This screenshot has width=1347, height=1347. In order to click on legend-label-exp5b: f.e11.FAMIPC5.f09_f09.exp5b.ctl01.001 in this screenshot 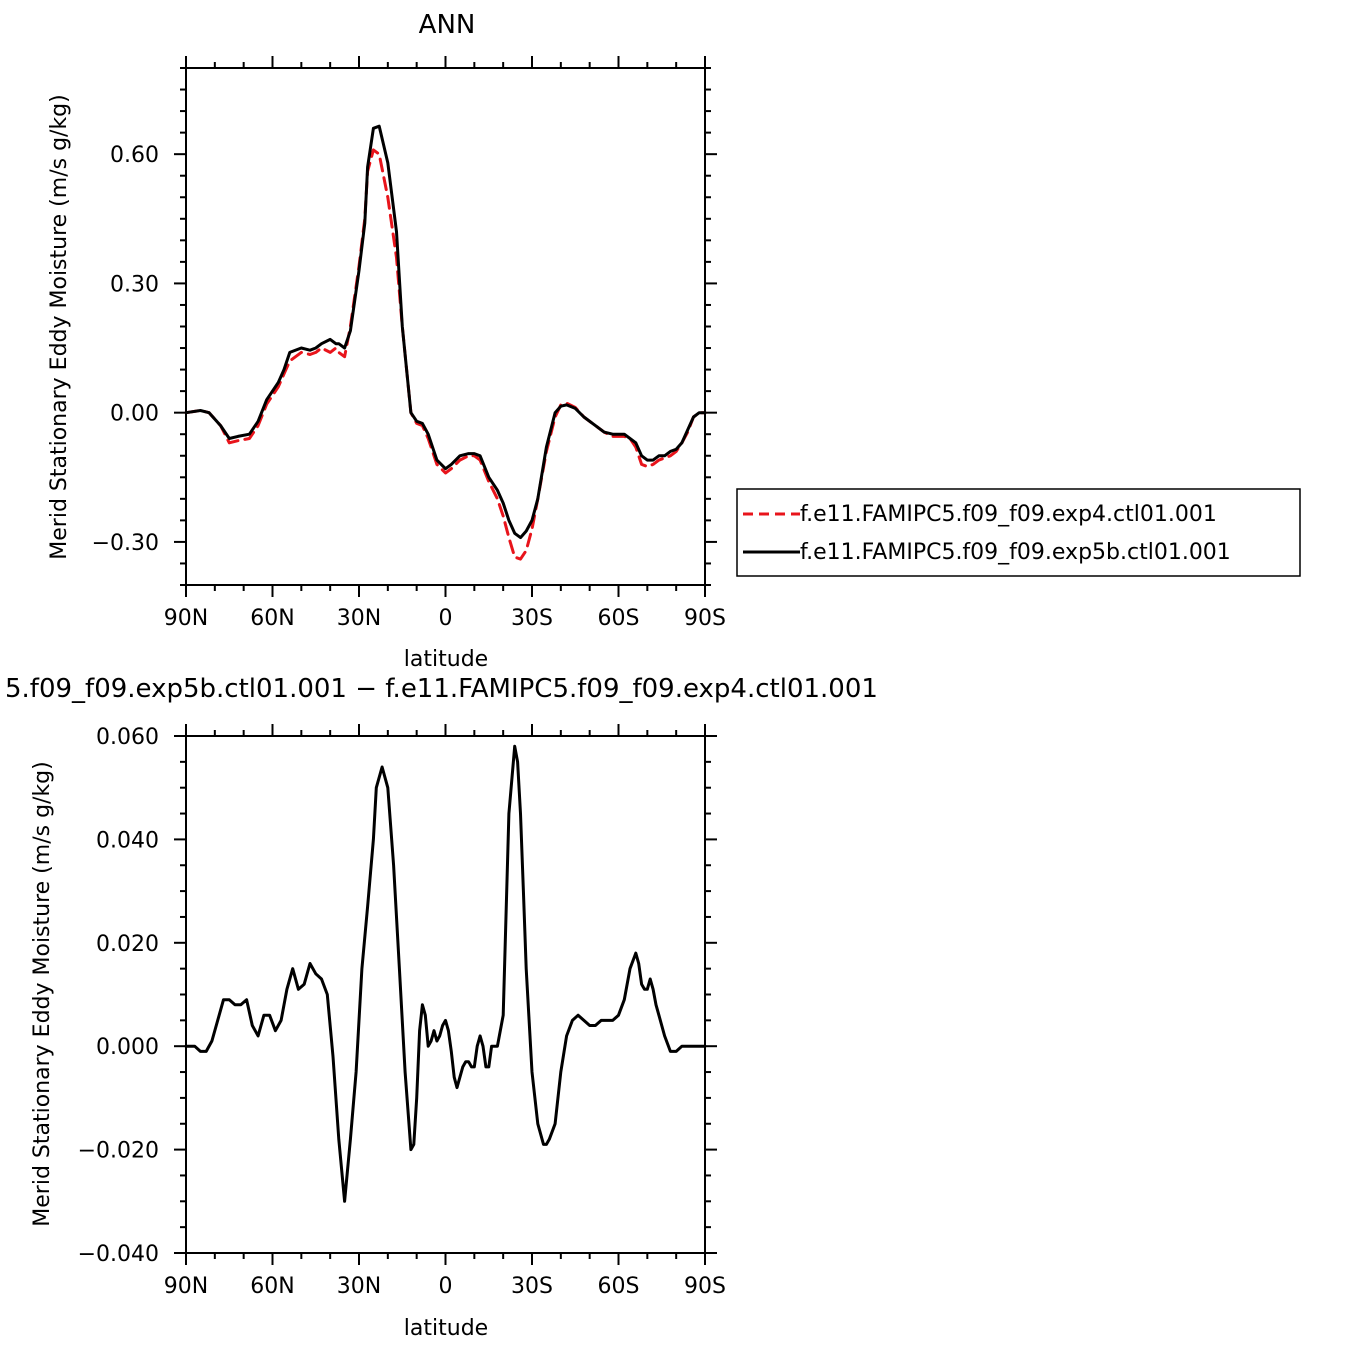, I will do `click(1015, 552)`.